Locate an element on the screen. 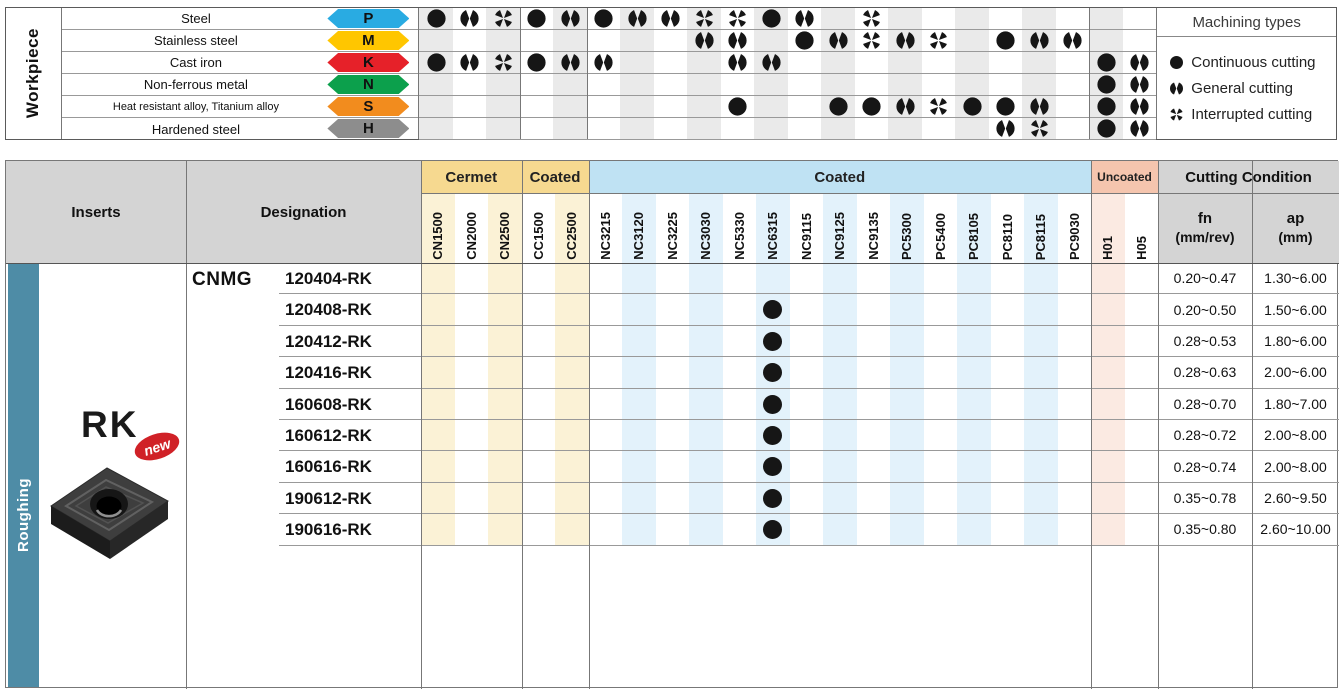  grade-column-NC6315: NC6315 is located at coordinates (773, 236).